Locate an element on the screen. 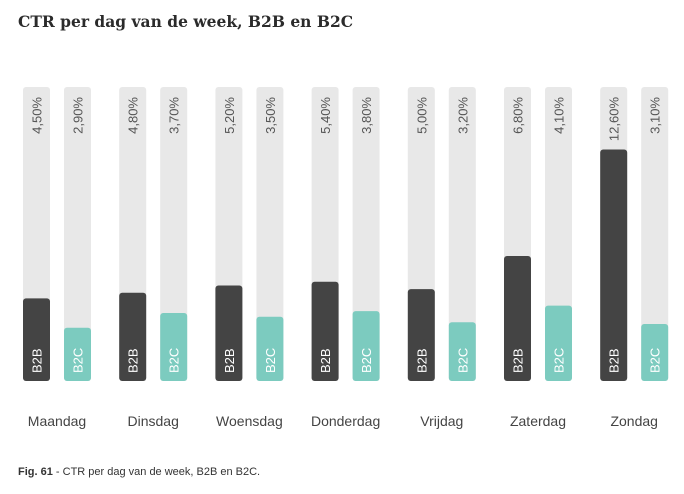 The image size is (684, 494). value-label: 4,50% is located at coordinates (37, 115).